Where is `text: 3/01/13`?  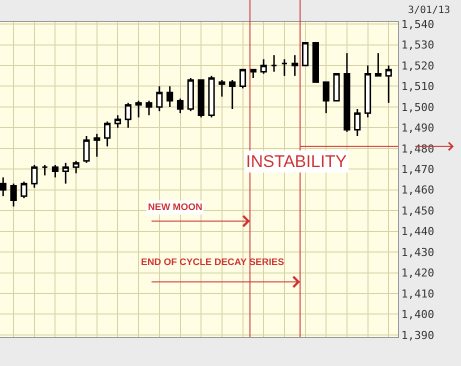
text: 3/01/13 is located at coordinates (429, 10).